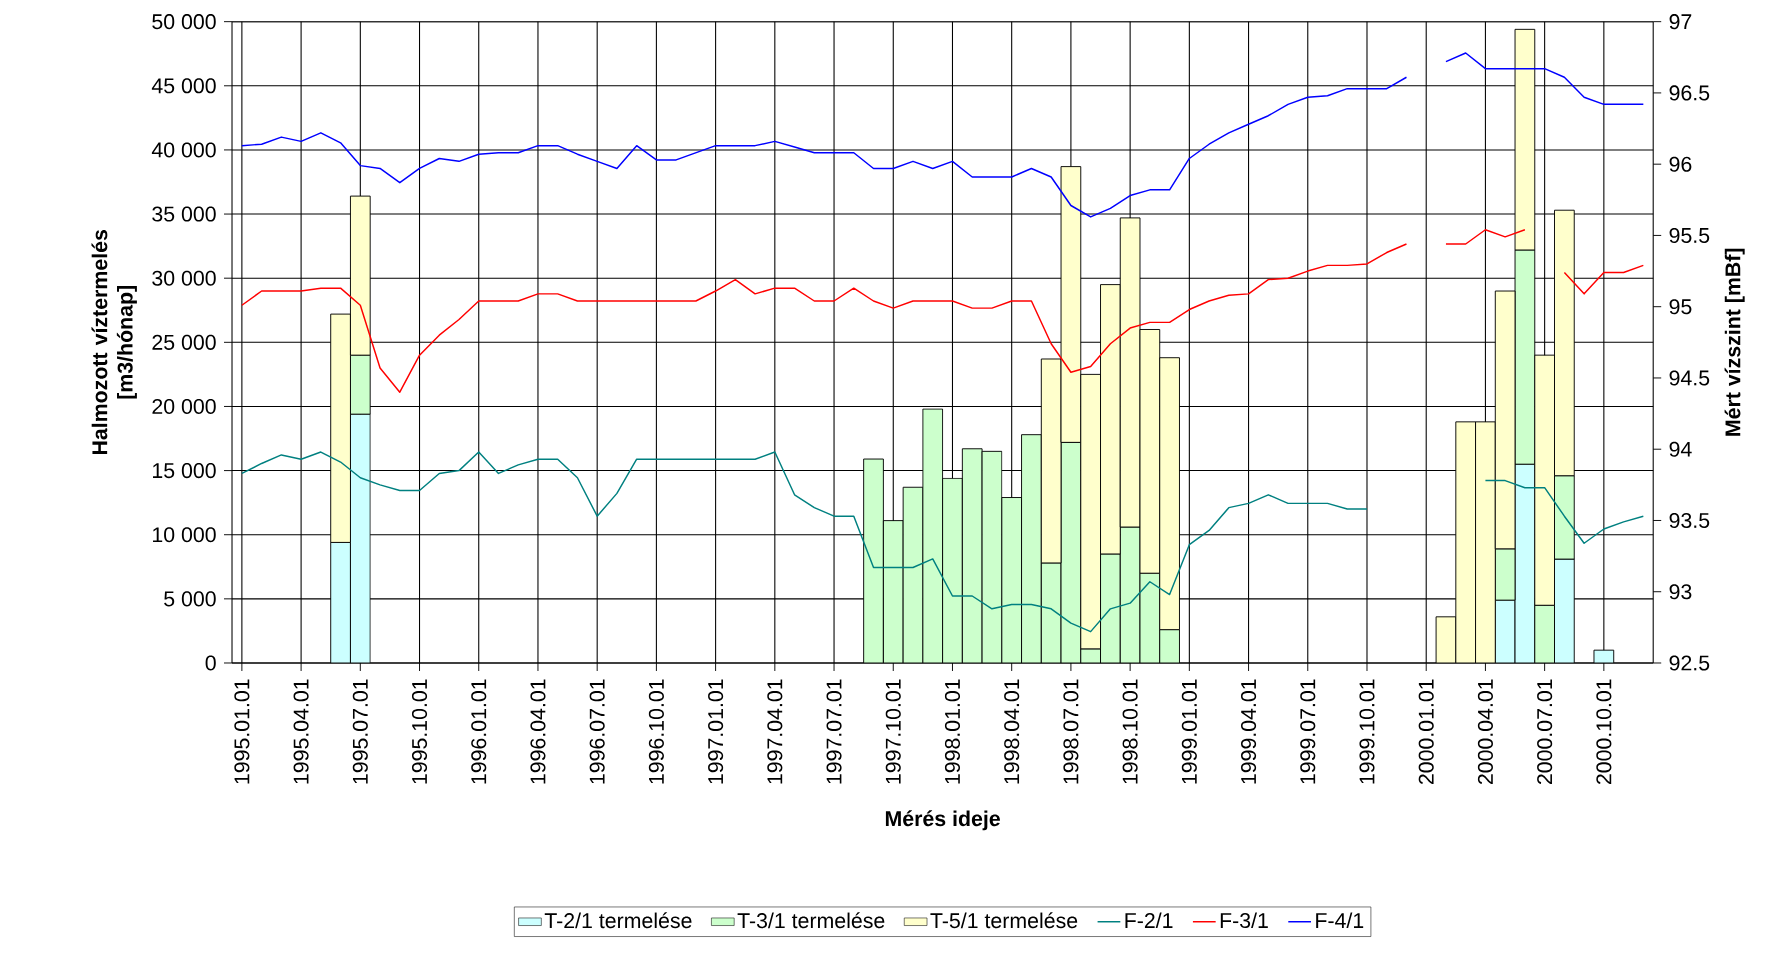 This screenshot has height=959, width=1791. I want to click on x-tick-label: 1995.01.01, so click(242, 731).